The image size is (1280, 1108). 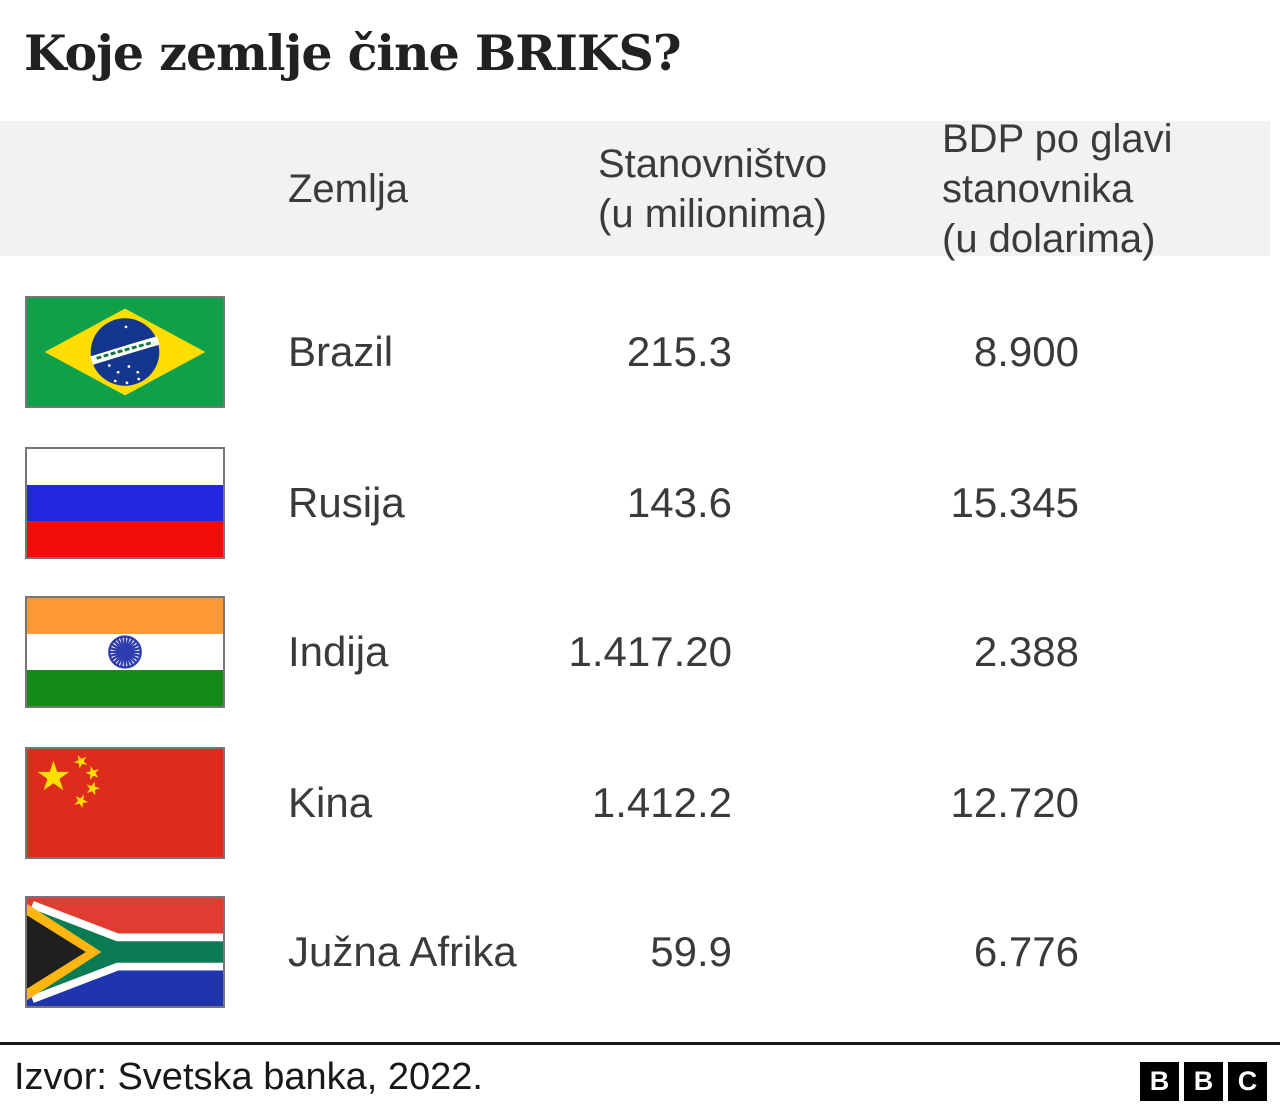 I want to click on gdp-value: 6.776, so click(x=1026, y=951).